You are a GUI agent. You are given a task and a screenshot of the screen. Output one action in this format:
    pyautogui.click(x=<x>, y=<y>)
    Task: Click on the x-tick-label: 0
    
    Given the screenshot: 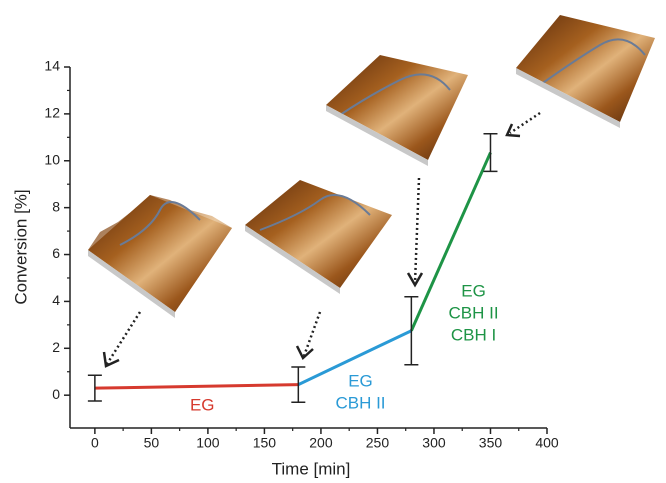 What is the action you would take?
    pyautogui.click(x=95, y=443)
    